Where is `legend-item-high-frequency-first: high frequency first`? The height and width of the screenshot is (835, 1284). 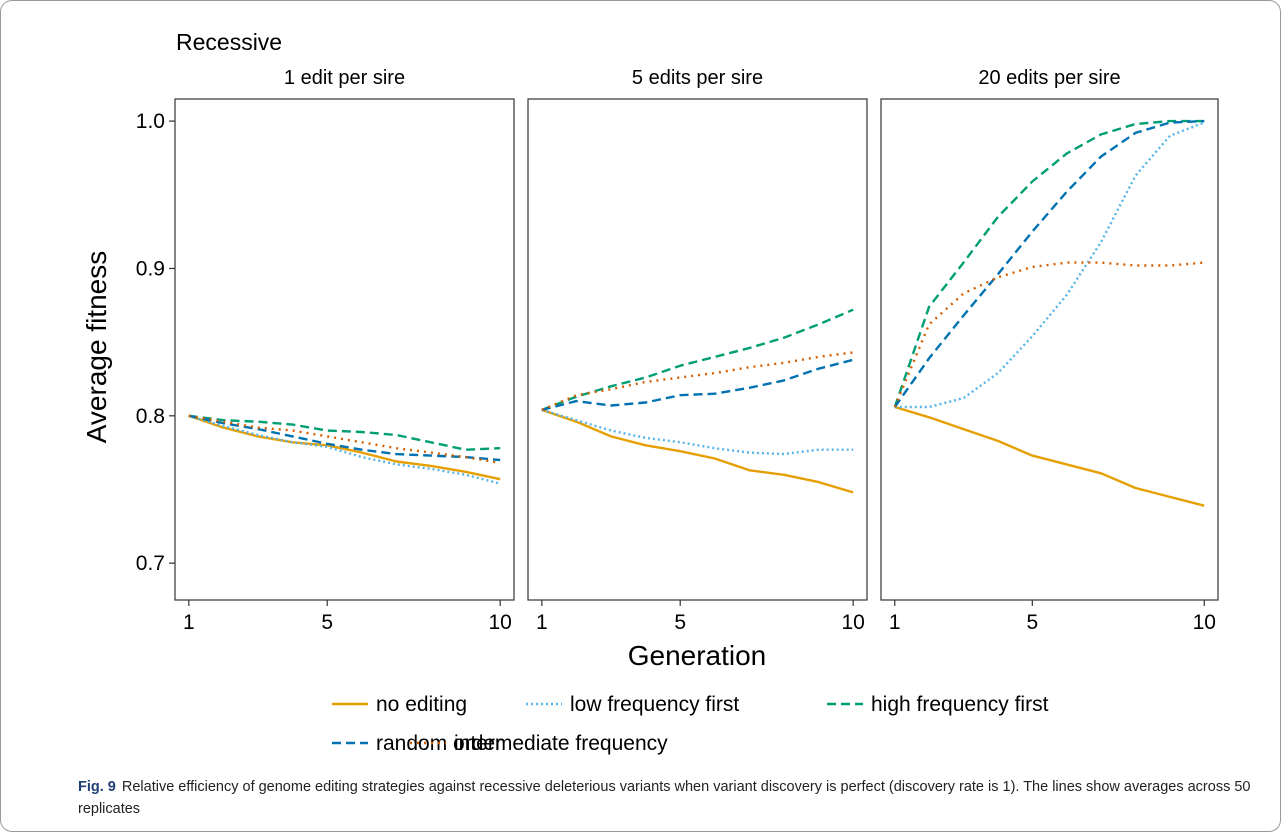
legend-item-high-frequency-first: high frequency first is located at coordinates (938, 704).